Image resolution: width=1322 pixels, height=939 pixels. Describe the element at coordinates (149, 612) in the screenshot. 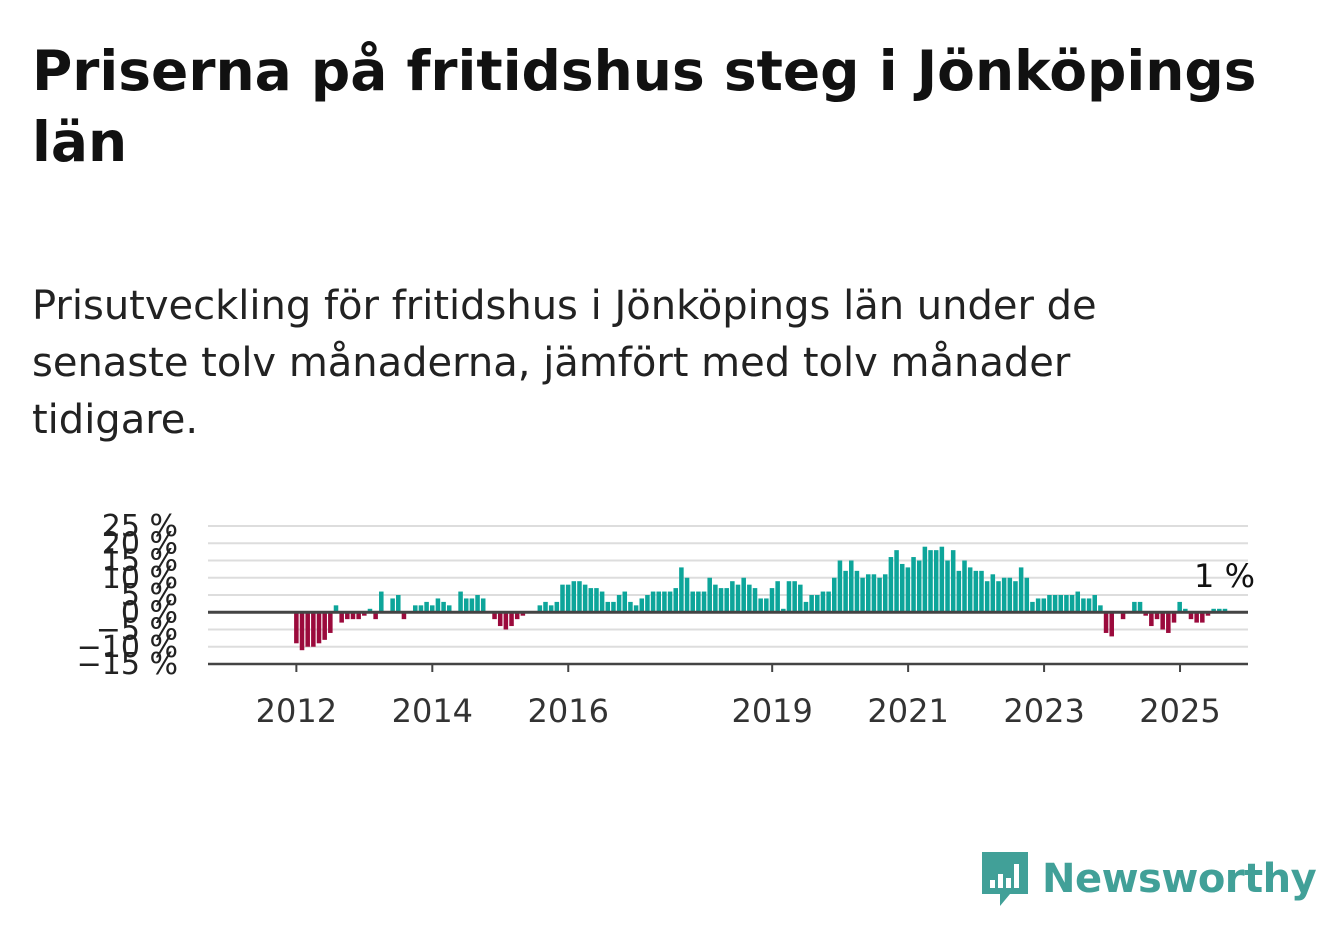

I see `y-tick-label: 0 %` at that location.